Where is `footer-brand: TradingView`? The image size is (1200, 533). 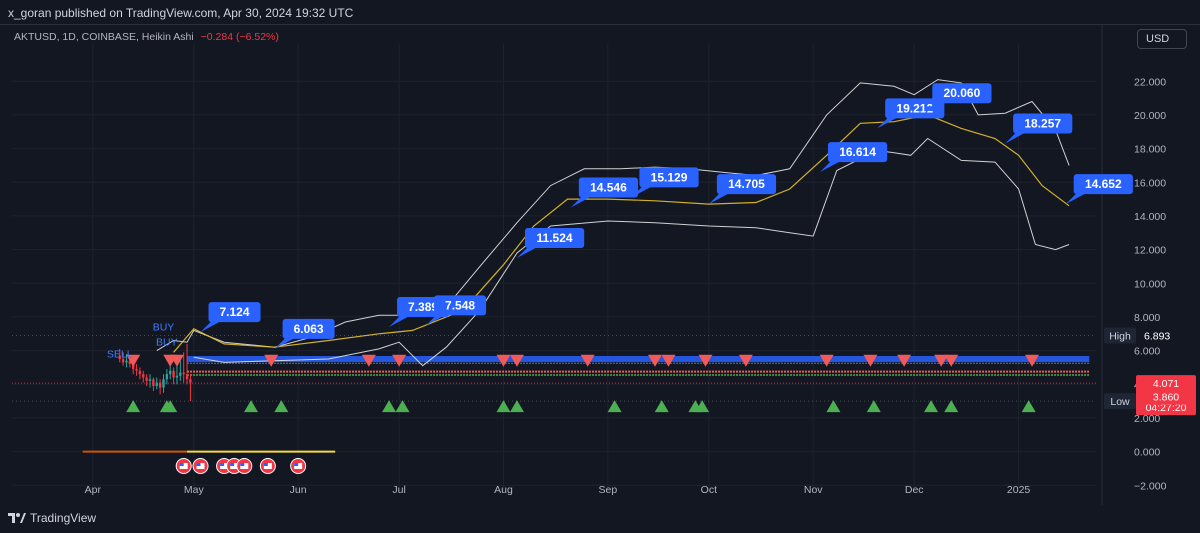
footer-brand: TradingView is located at coordinates (63, 518).